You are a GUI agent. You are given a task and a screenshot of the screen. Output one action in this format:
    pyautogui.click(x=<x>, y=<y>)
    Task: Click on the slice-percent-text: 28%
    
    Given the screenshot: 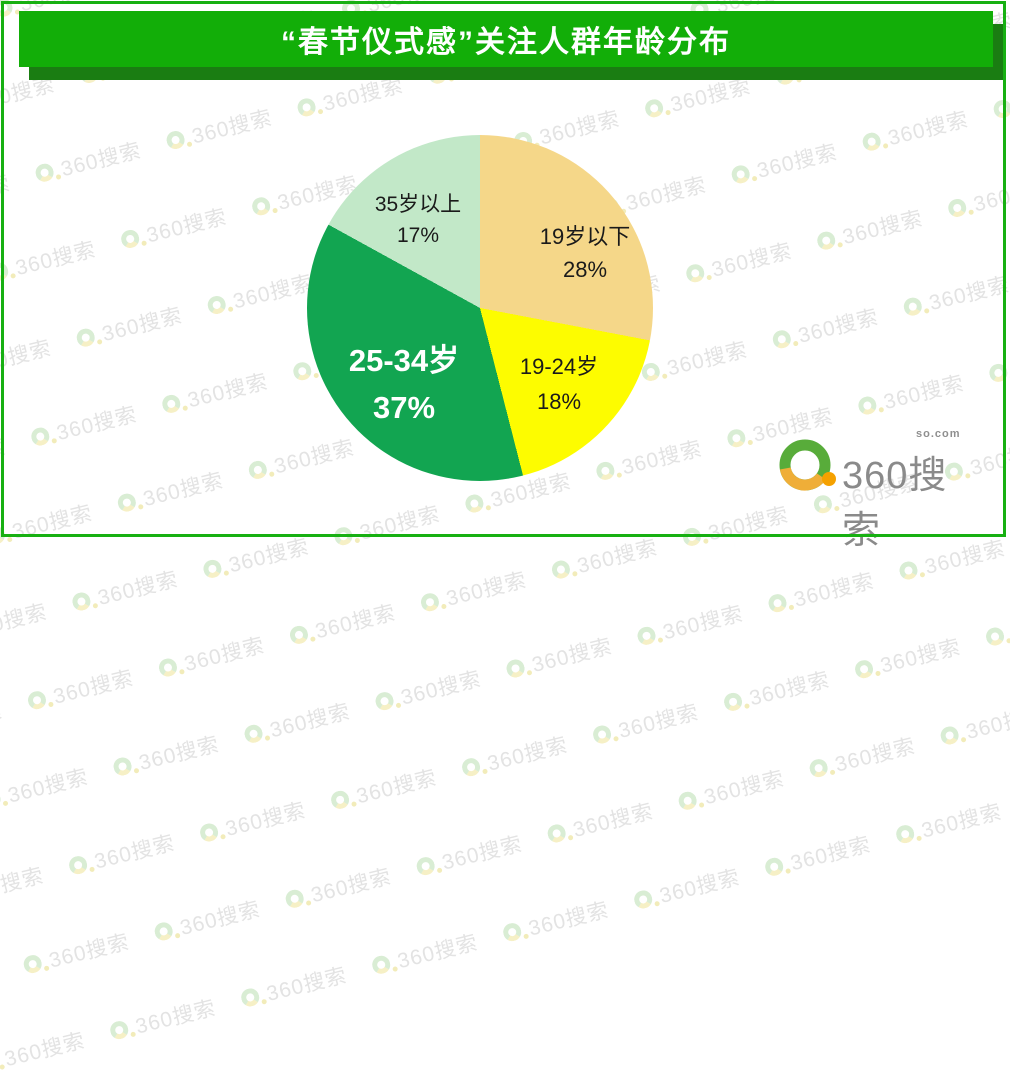 What is the action you would take?
    pyautogui.click(x=585, y=269)
    